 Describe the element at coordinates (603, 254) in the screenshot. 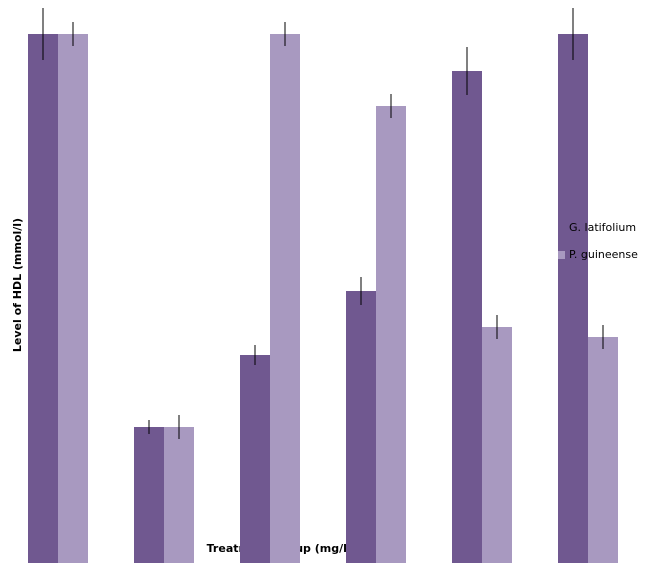

I see `legend-label: P. guineense` at that location.